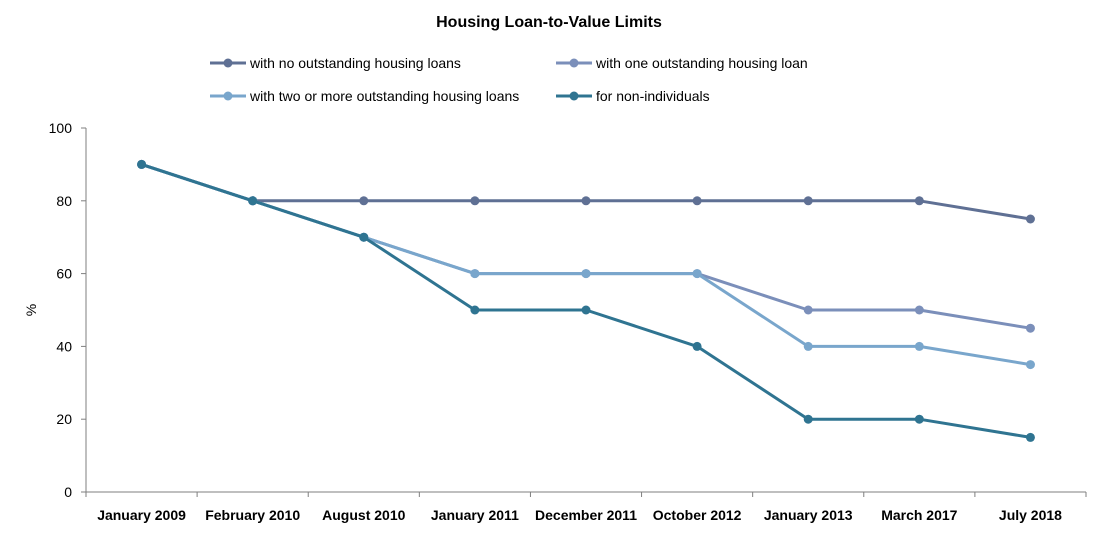 Image resolution: width=1099 pixels, height=541 pixels. Describe the element at coordinates (363, 515) in the screenshot. I see `x-tick-label: August 2010` at that location.